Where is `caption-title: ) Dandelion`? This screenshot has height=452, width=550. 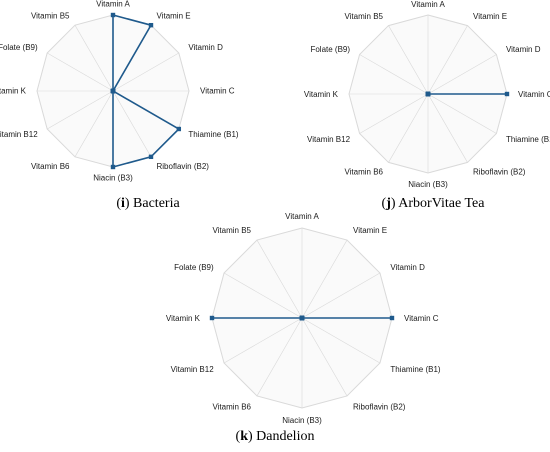
caption-title: ) Dandelion is located at coordinates (281, 436).